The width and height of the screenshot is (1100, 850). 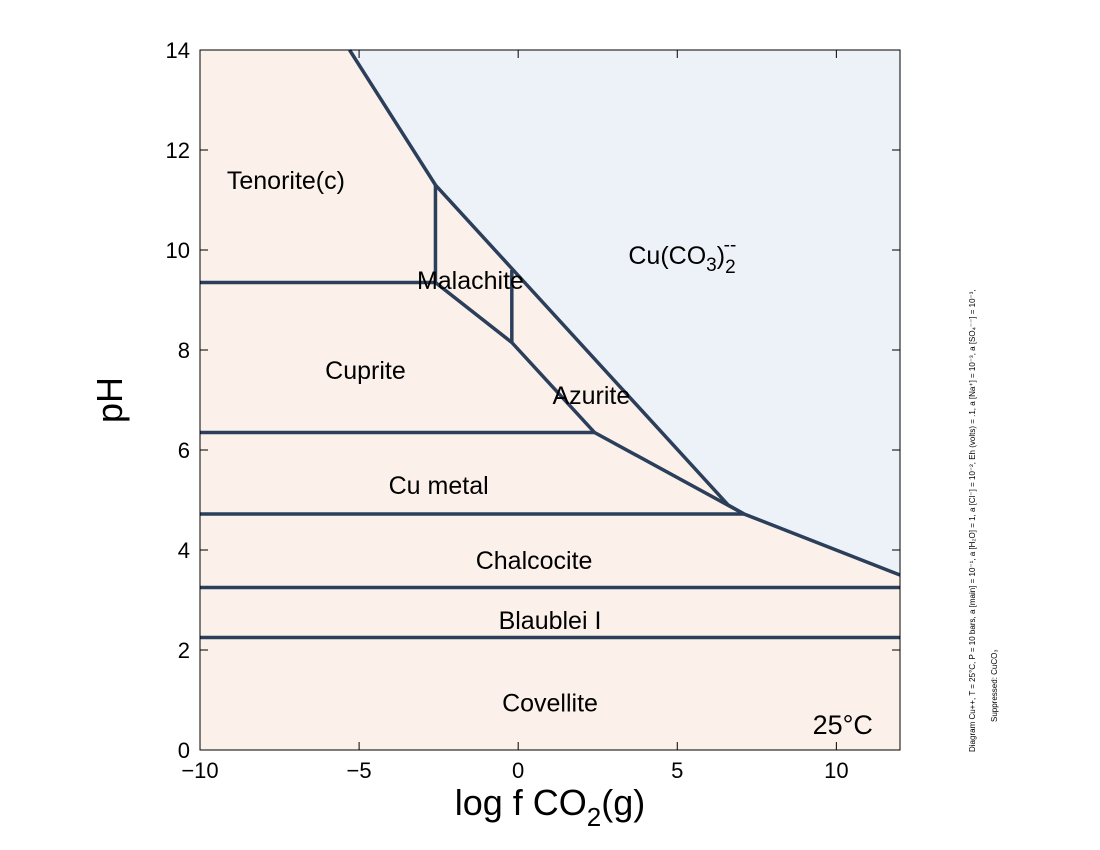 I want to click on x-tick-label: −5, so click(x=359, y=770).